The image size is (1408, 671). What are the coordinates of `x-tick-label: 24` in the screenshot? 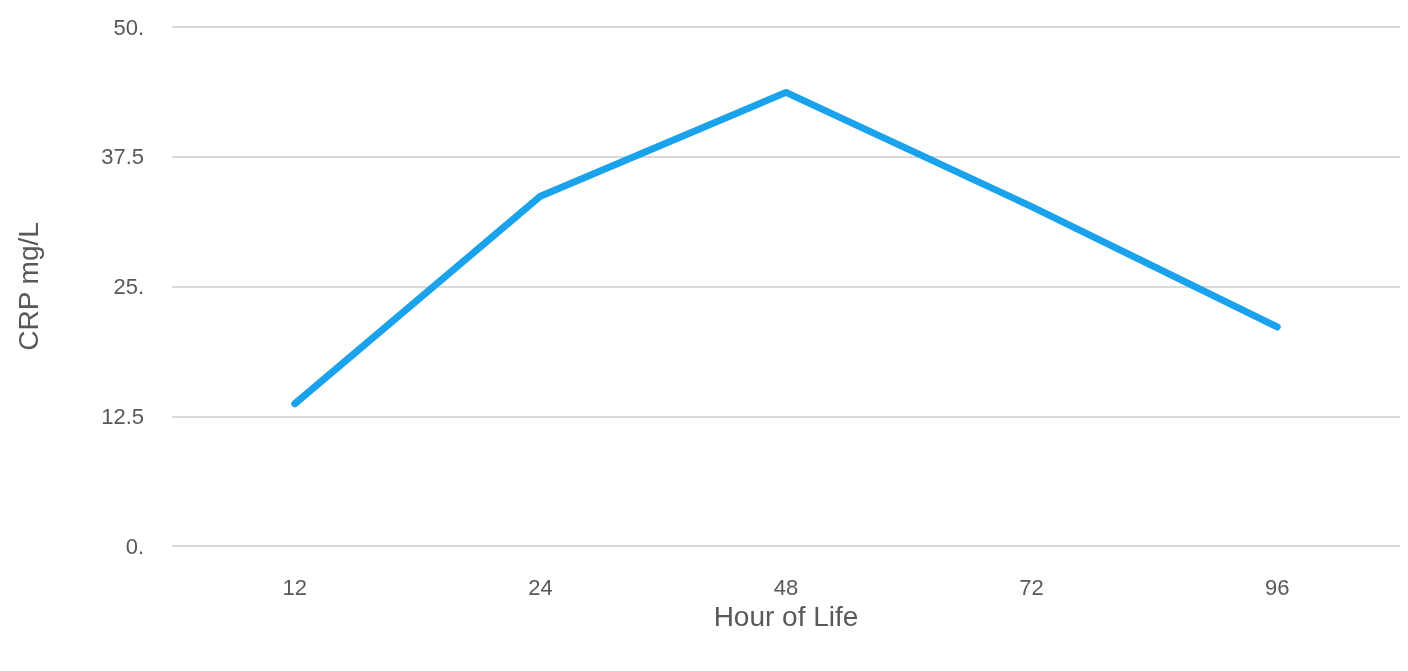 It's located at (540, 587).